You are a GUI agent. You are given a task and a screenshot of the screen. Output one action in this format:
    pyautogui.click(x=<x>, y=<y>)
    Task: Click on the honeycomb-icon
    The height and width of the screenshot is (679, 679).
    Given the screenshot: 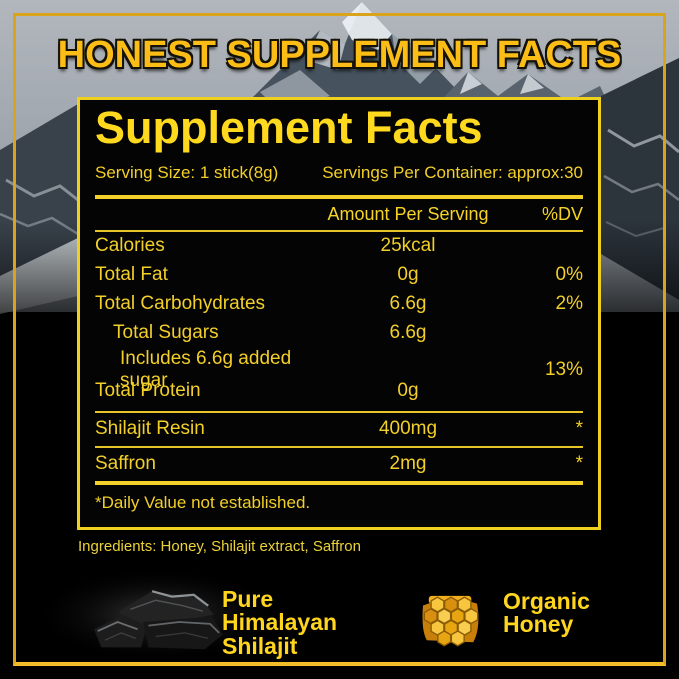 What is the action you would take?
    pyautogui.click(x=450, y=621)
    